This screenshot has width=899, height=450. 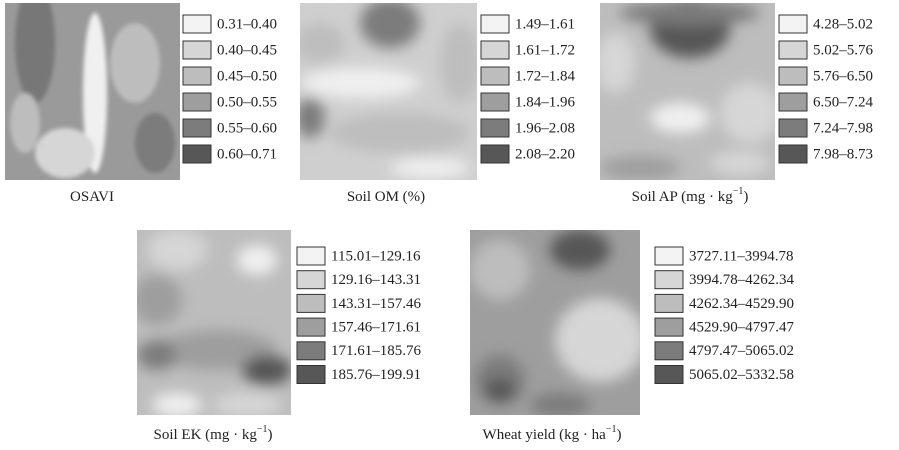 I want to click on title-text: Soil OM (%), so click(x=386, y=197).